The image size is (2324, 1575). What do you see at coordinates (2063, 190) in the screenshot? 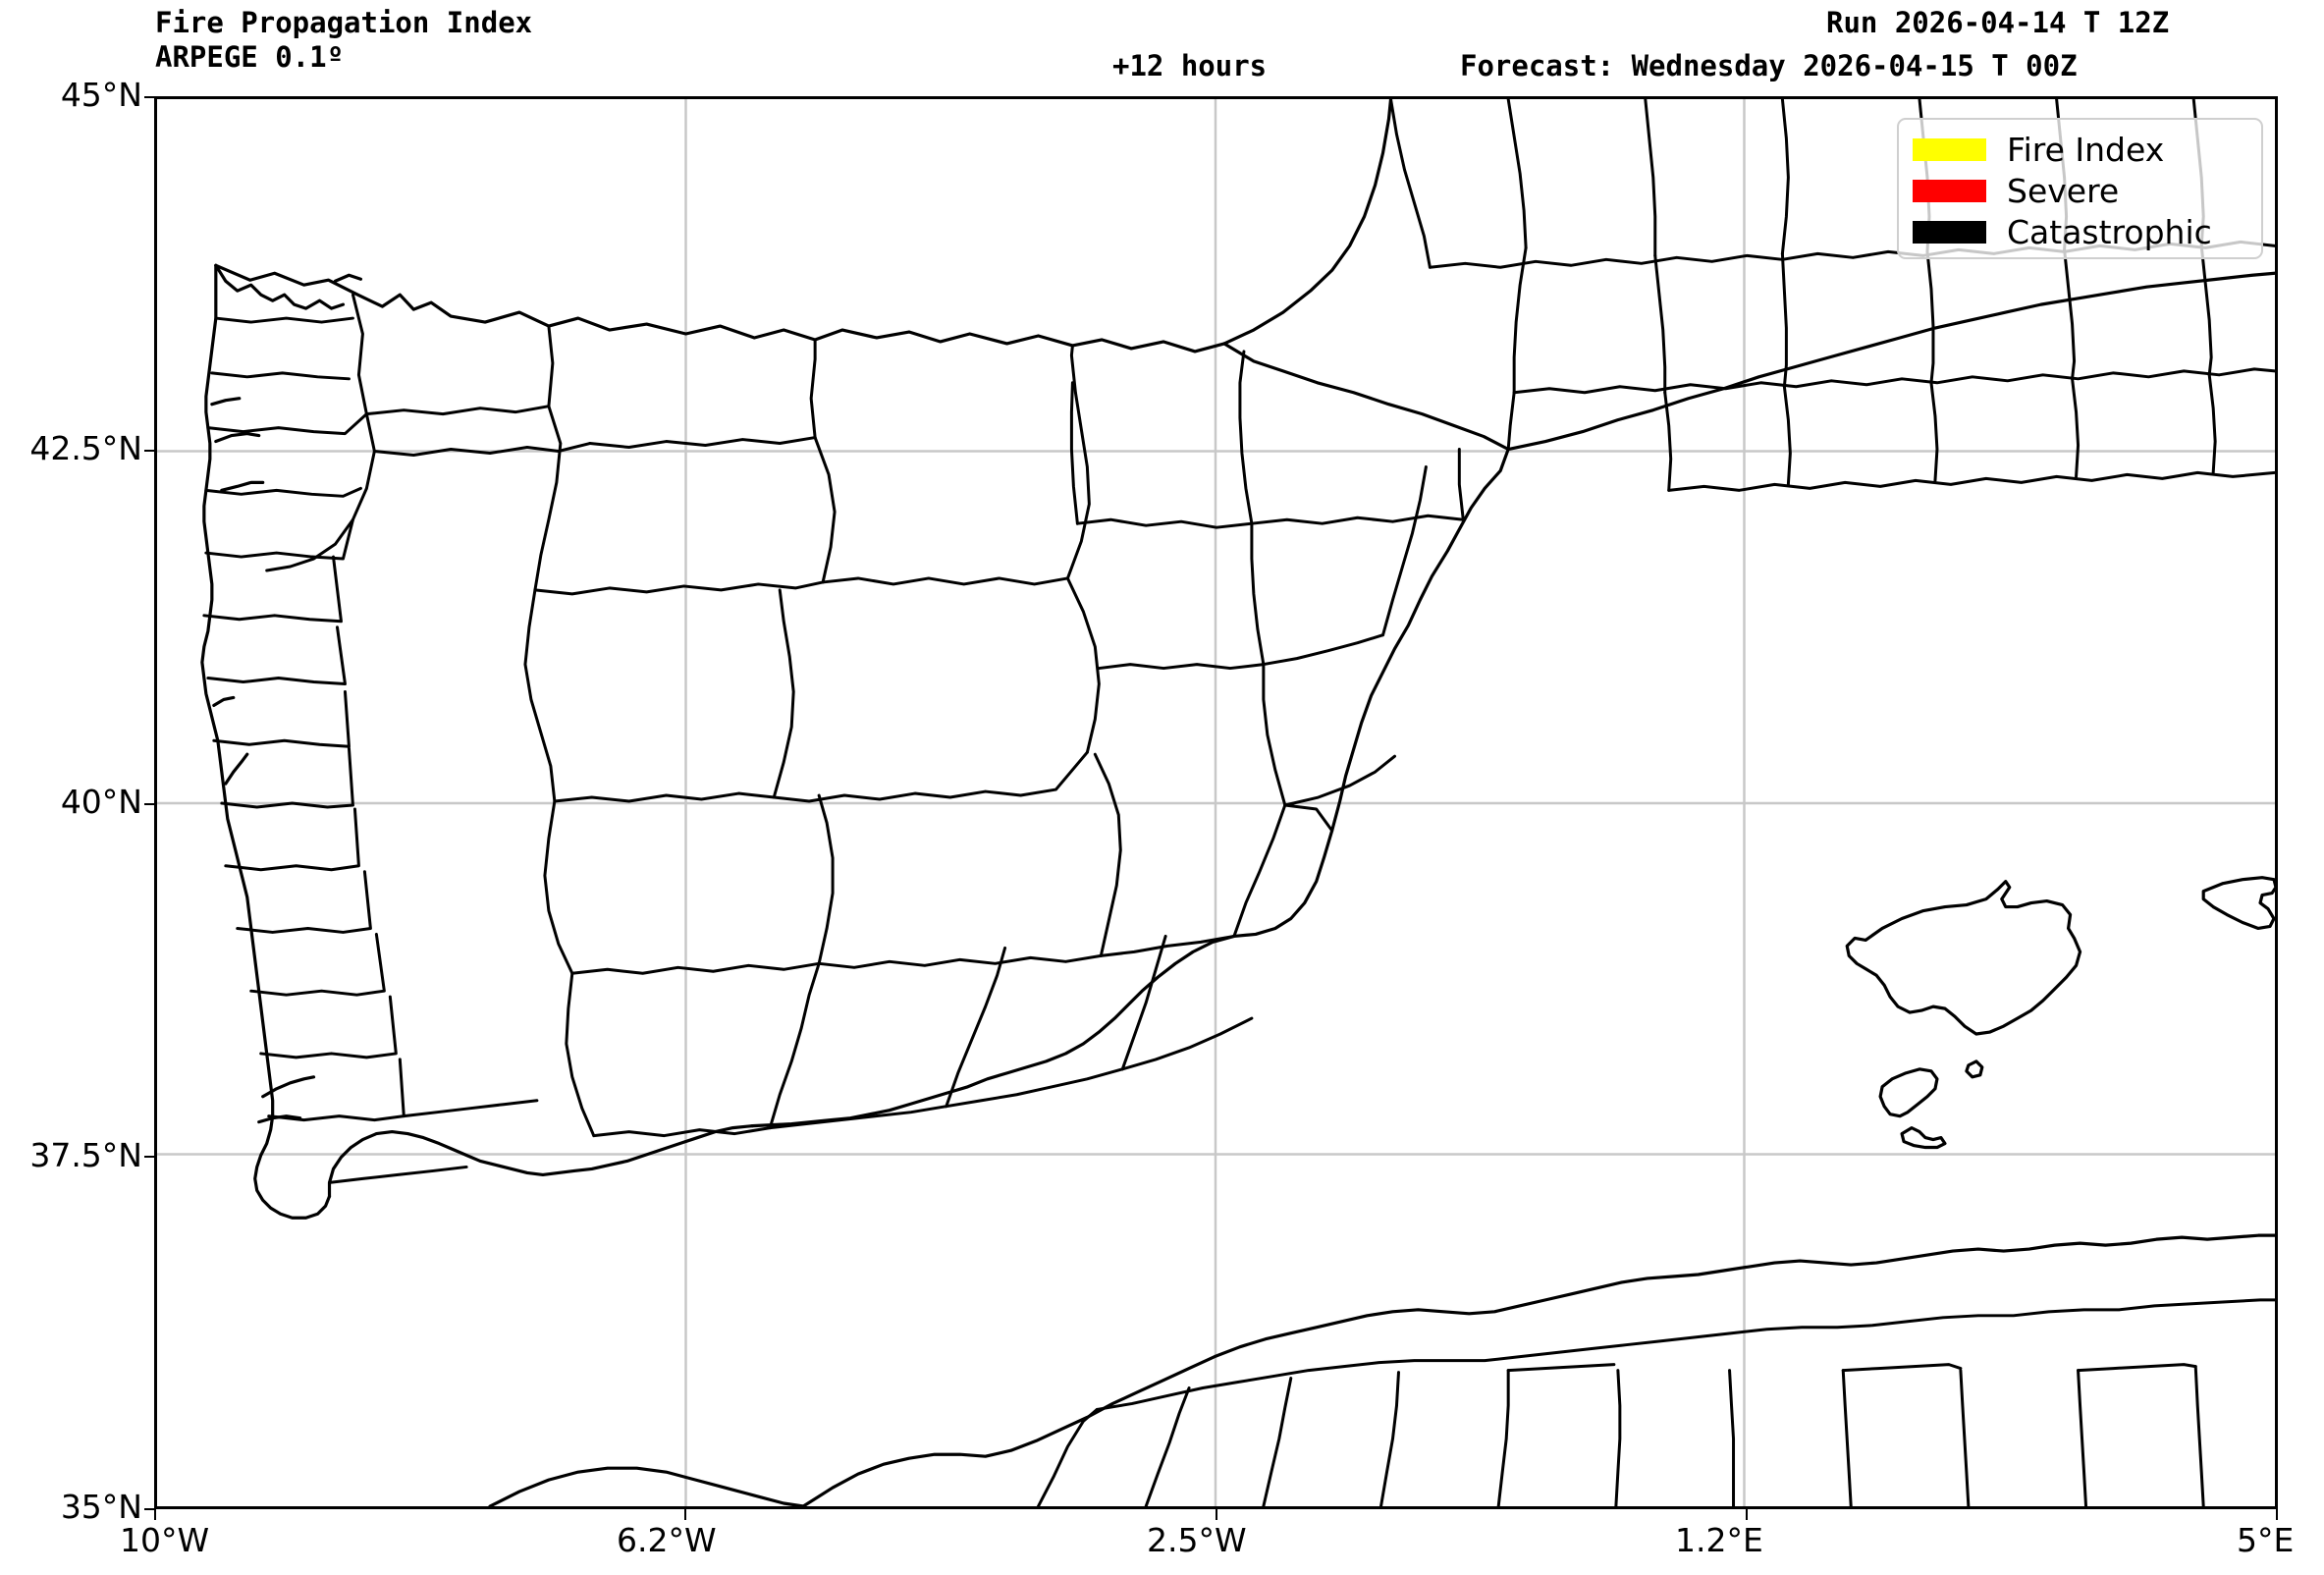
I see `legend-label-severe: Severe` at bounding box center [2063, 190].